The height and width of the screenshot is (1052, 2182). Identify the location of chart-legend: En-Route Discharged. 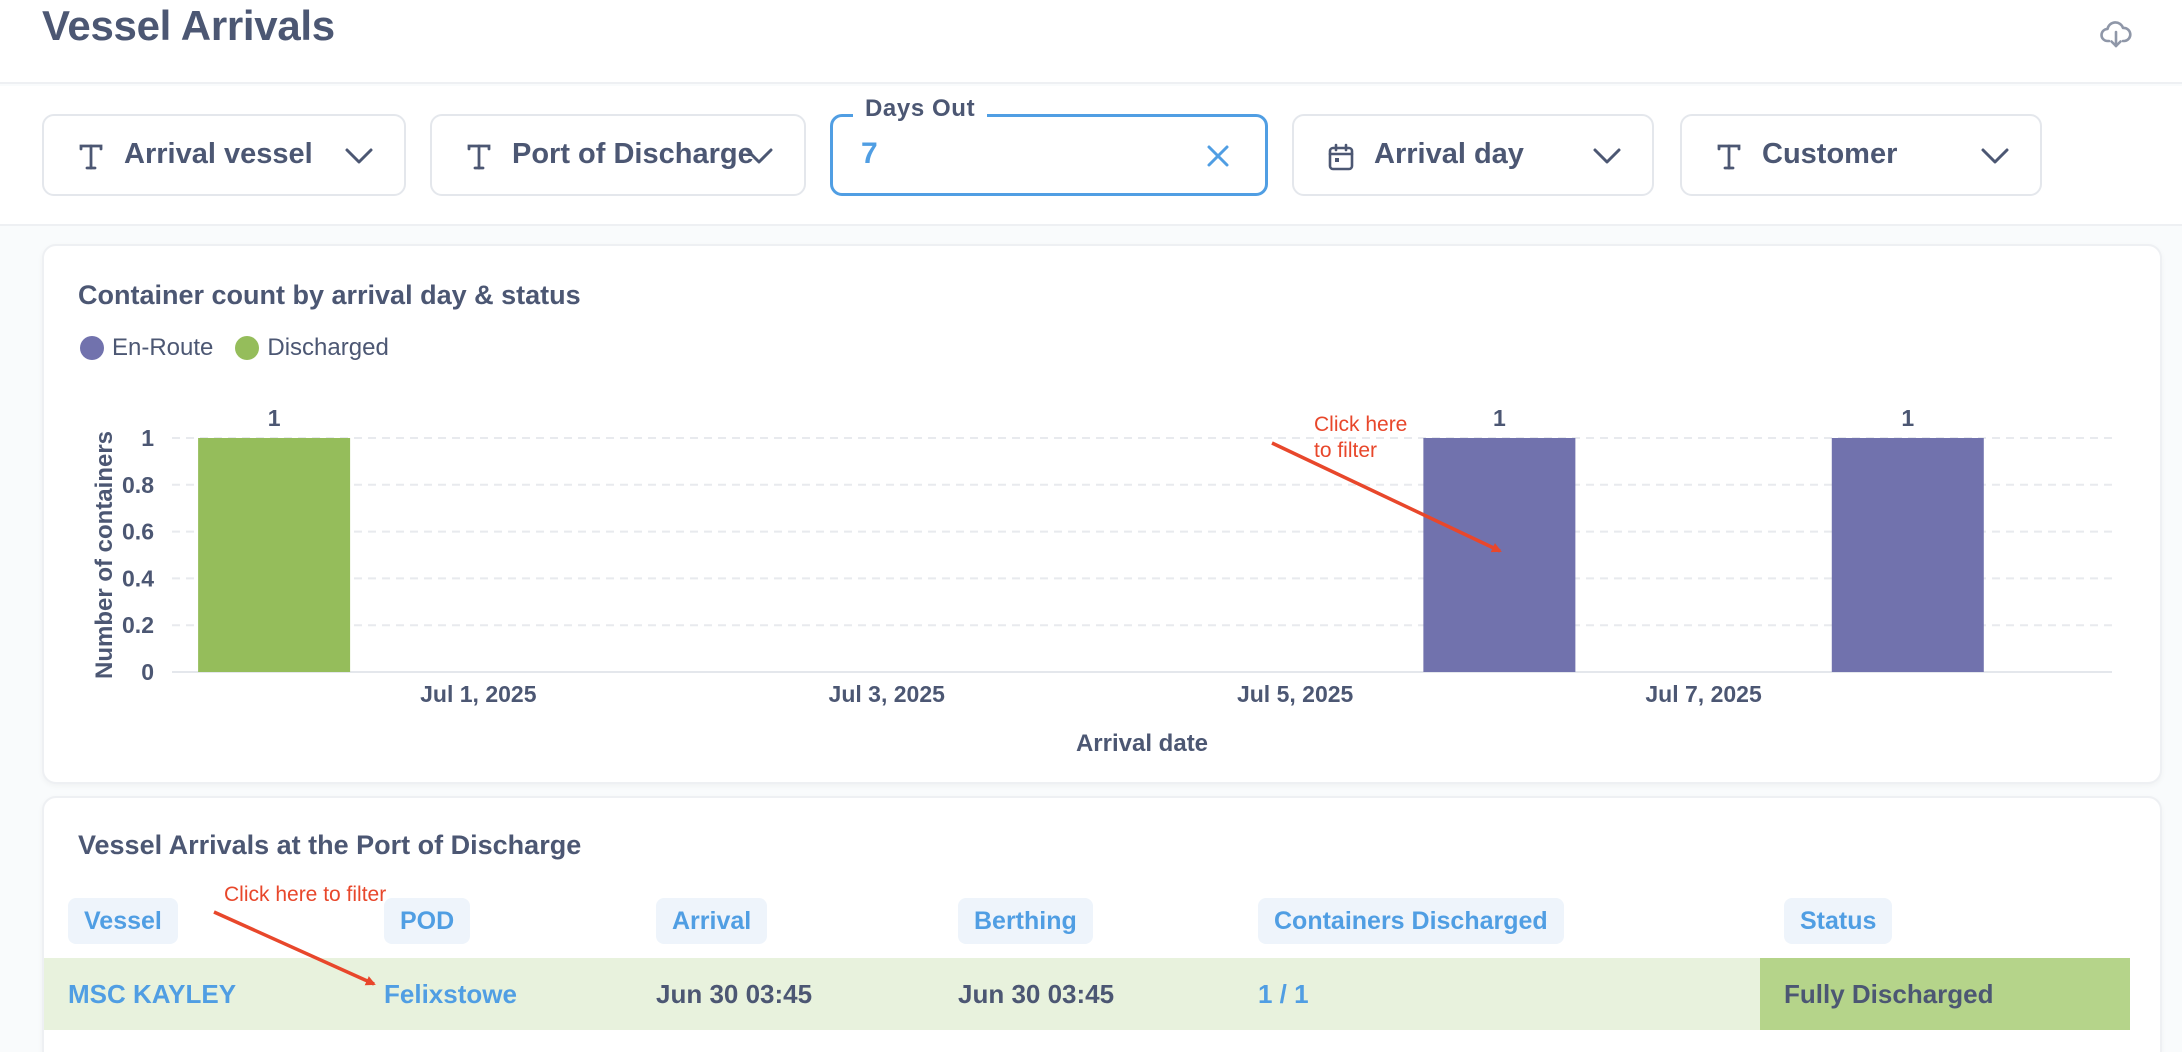
(234, 348).